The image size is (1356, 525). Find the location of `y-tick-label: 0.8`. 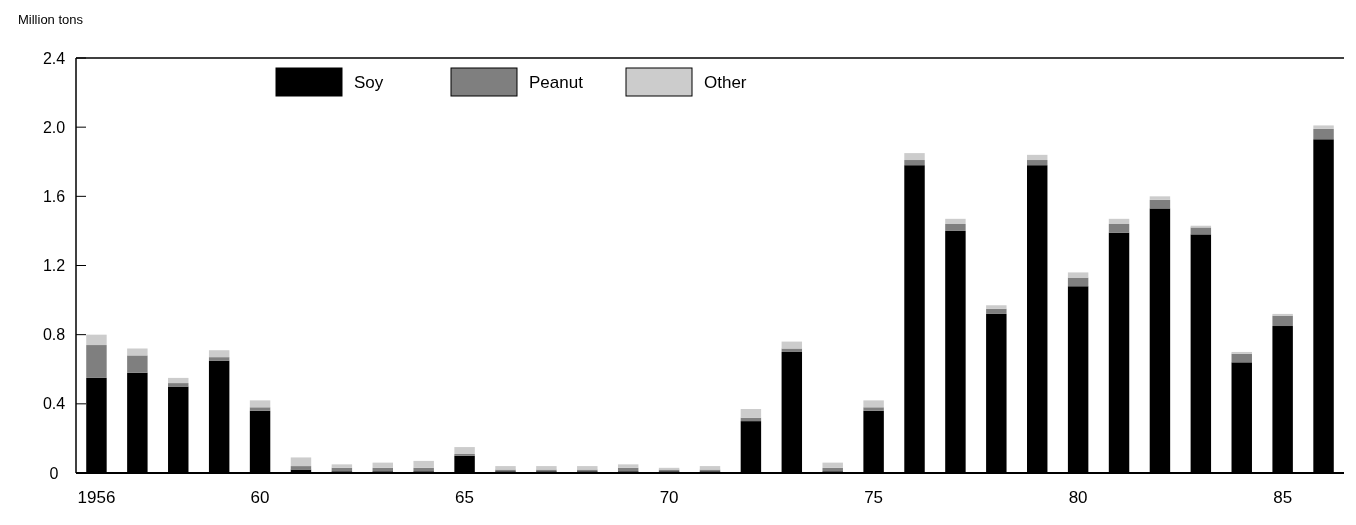

y-tick-label: 0.8 is located at coordinates (54, 335).